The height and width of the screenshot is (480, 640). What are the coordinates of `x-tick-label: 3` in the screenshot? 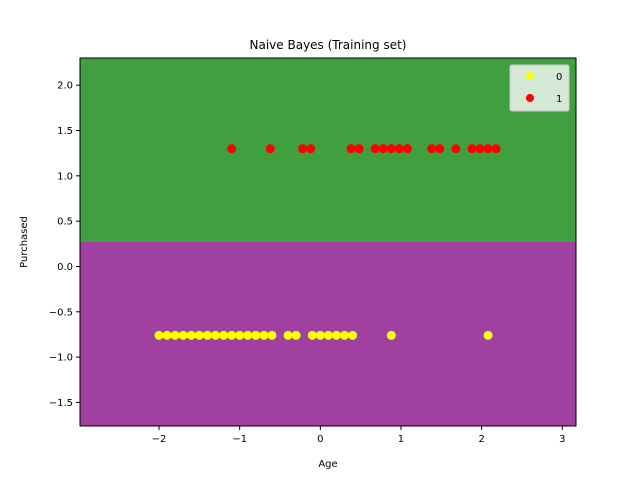 It's located at (562, 439).